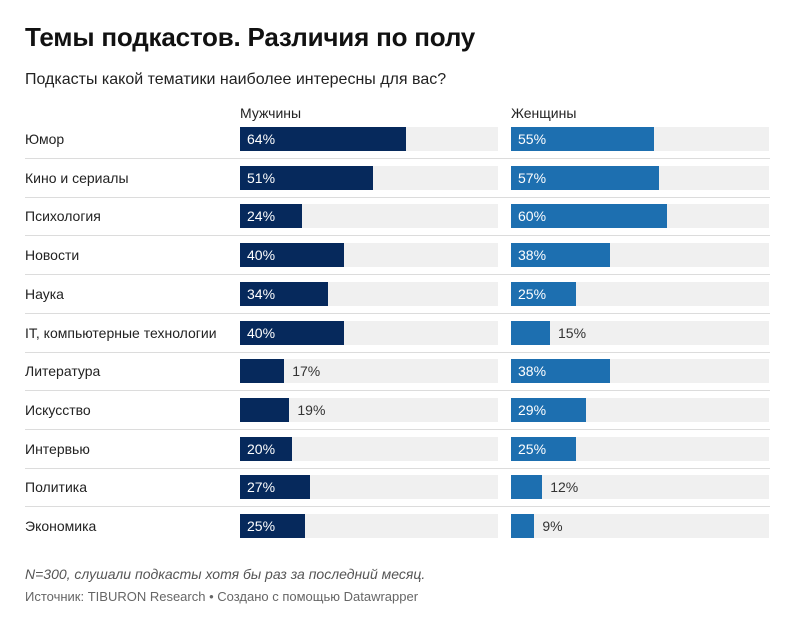 This screenshot has height=630, width=800. What do you see at coordinates (121, 332) in the screenshot?
I see `category-label: IT, компьютерные технологии` at bounding box center [121, 332].